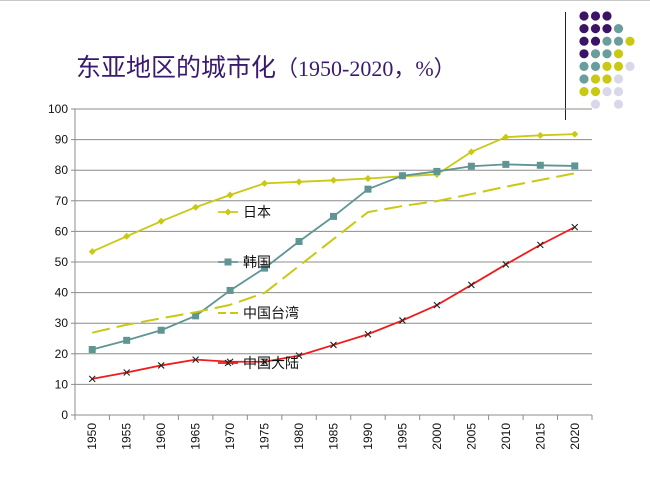 This screenshot has height=488, width=650. I want to click on x-tick-label: 2000, so click(437, 436).